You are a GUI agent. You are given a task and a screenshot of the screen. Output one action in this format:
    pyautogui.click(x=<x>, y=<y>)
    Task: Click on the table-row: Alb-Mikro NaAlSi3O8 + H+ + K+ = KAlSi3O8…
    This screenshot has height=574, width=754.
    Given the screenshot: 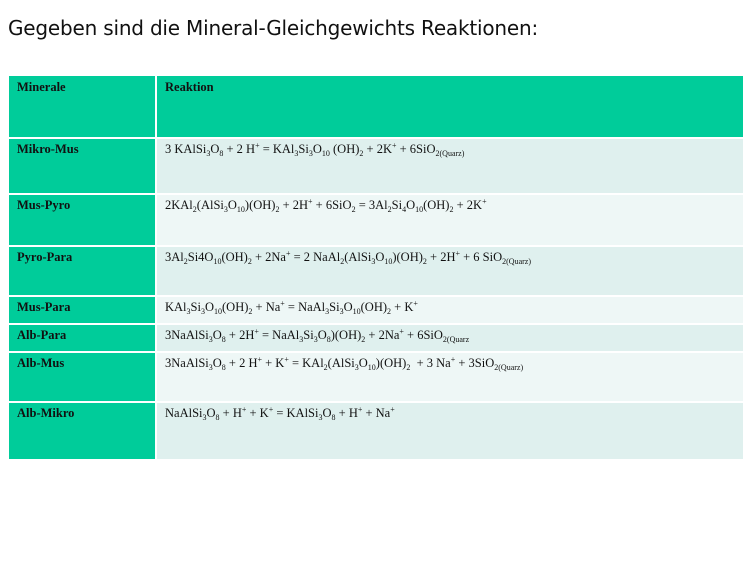 What is the action you would take?
    pyautogui.click(x=376, y=431)
    